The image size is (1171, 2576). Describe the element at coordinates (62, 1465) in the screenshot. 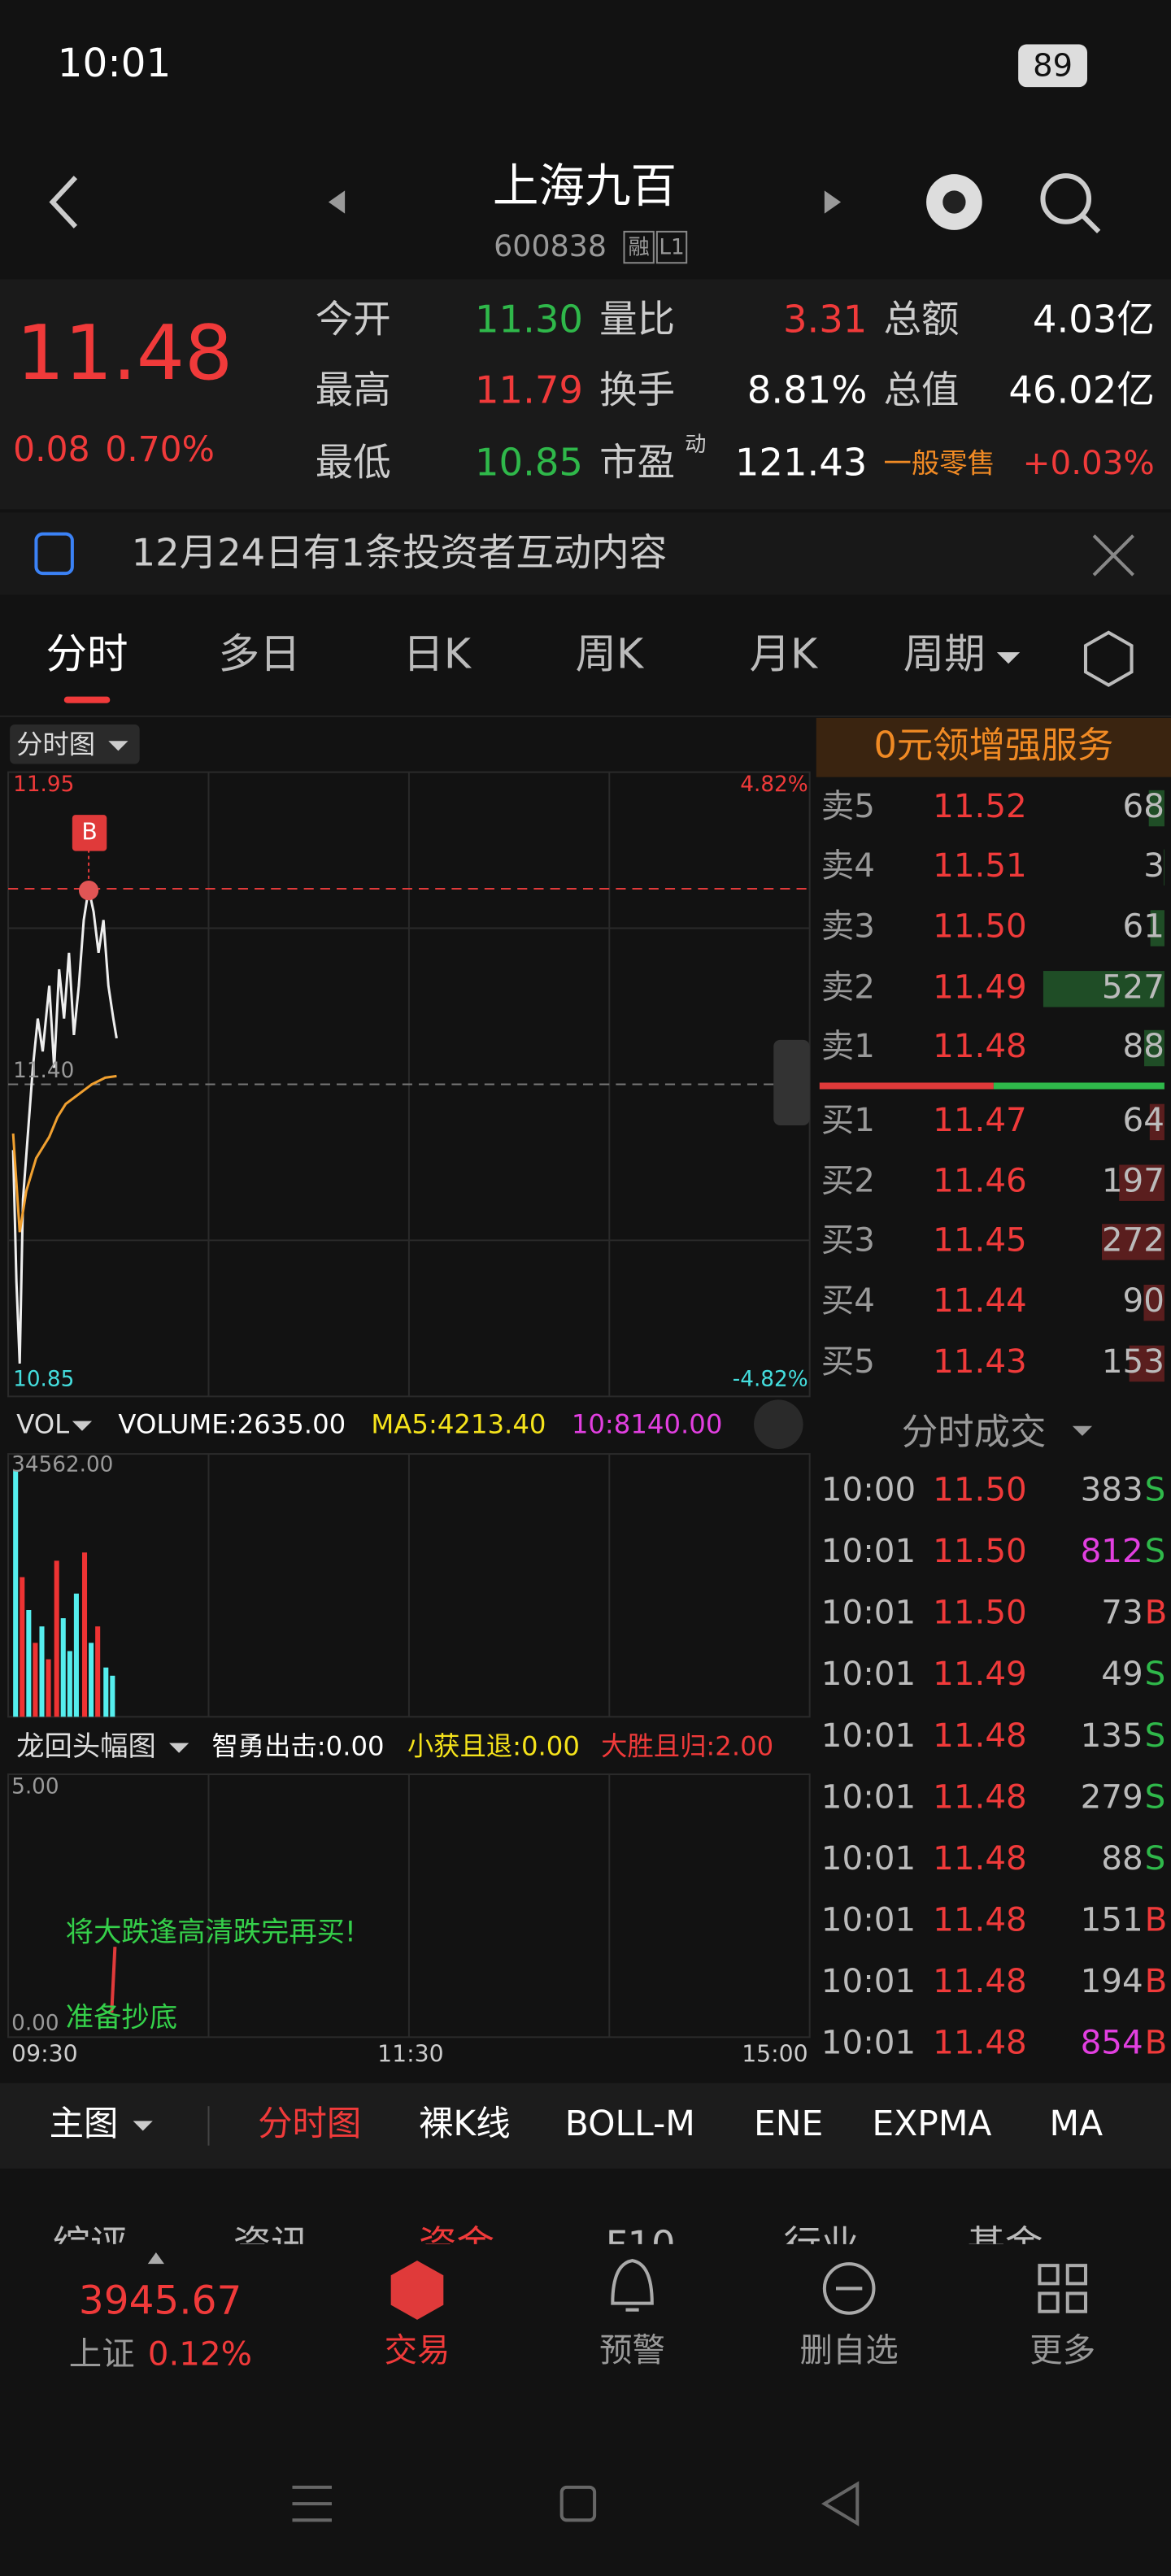

I see `vol-max: 34562.00` at that location.